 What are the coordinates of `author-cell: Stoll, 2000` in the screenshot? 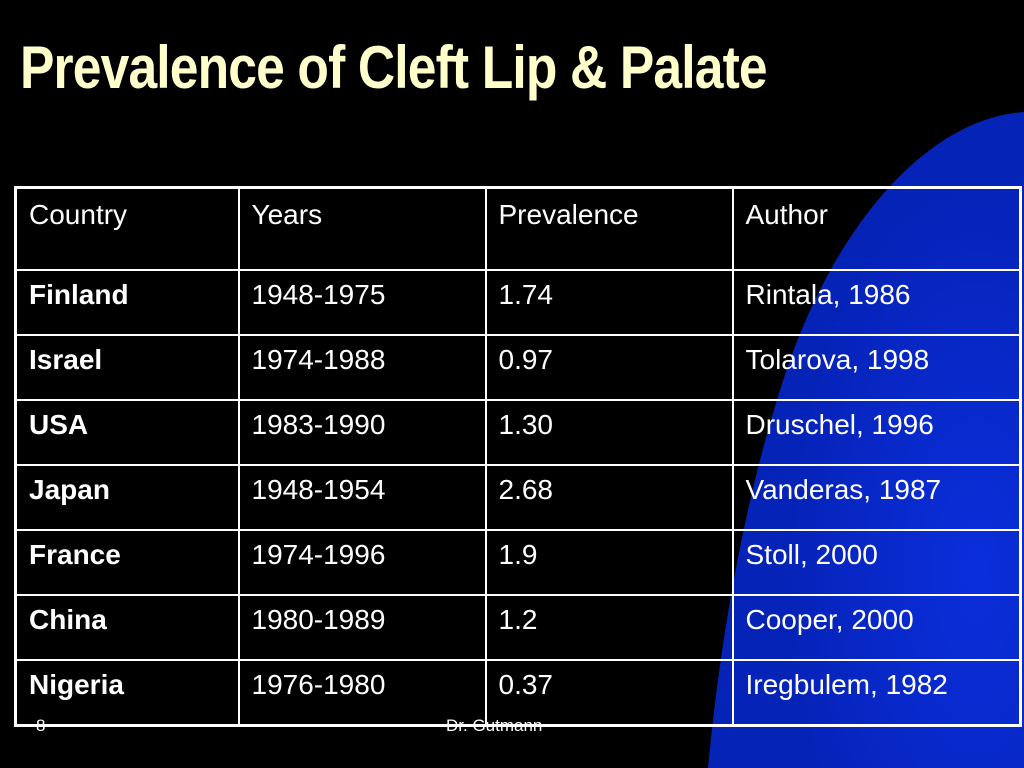 It's located at (876, 562).